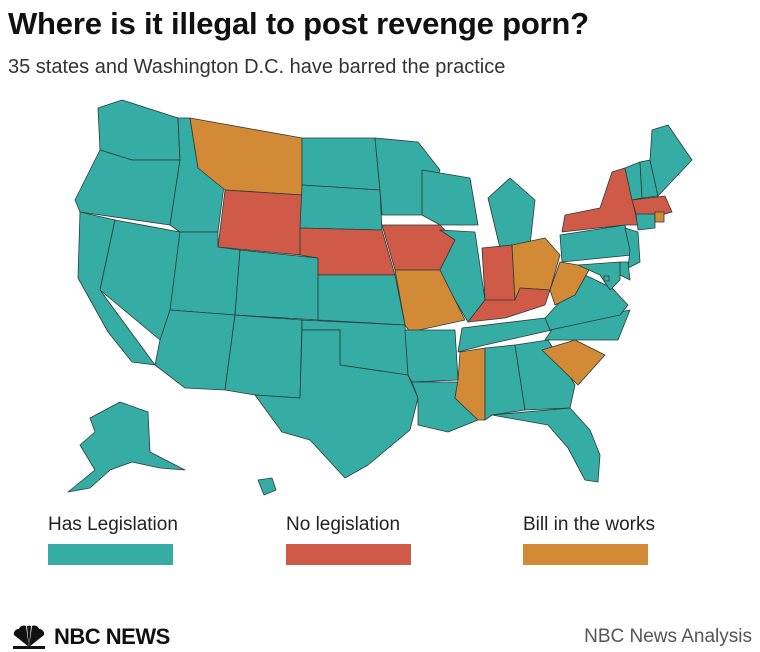 The image size is (760, 652). Describe the element at coordinates (263, 356) in the screenshot. I see `state-NM` at that location.